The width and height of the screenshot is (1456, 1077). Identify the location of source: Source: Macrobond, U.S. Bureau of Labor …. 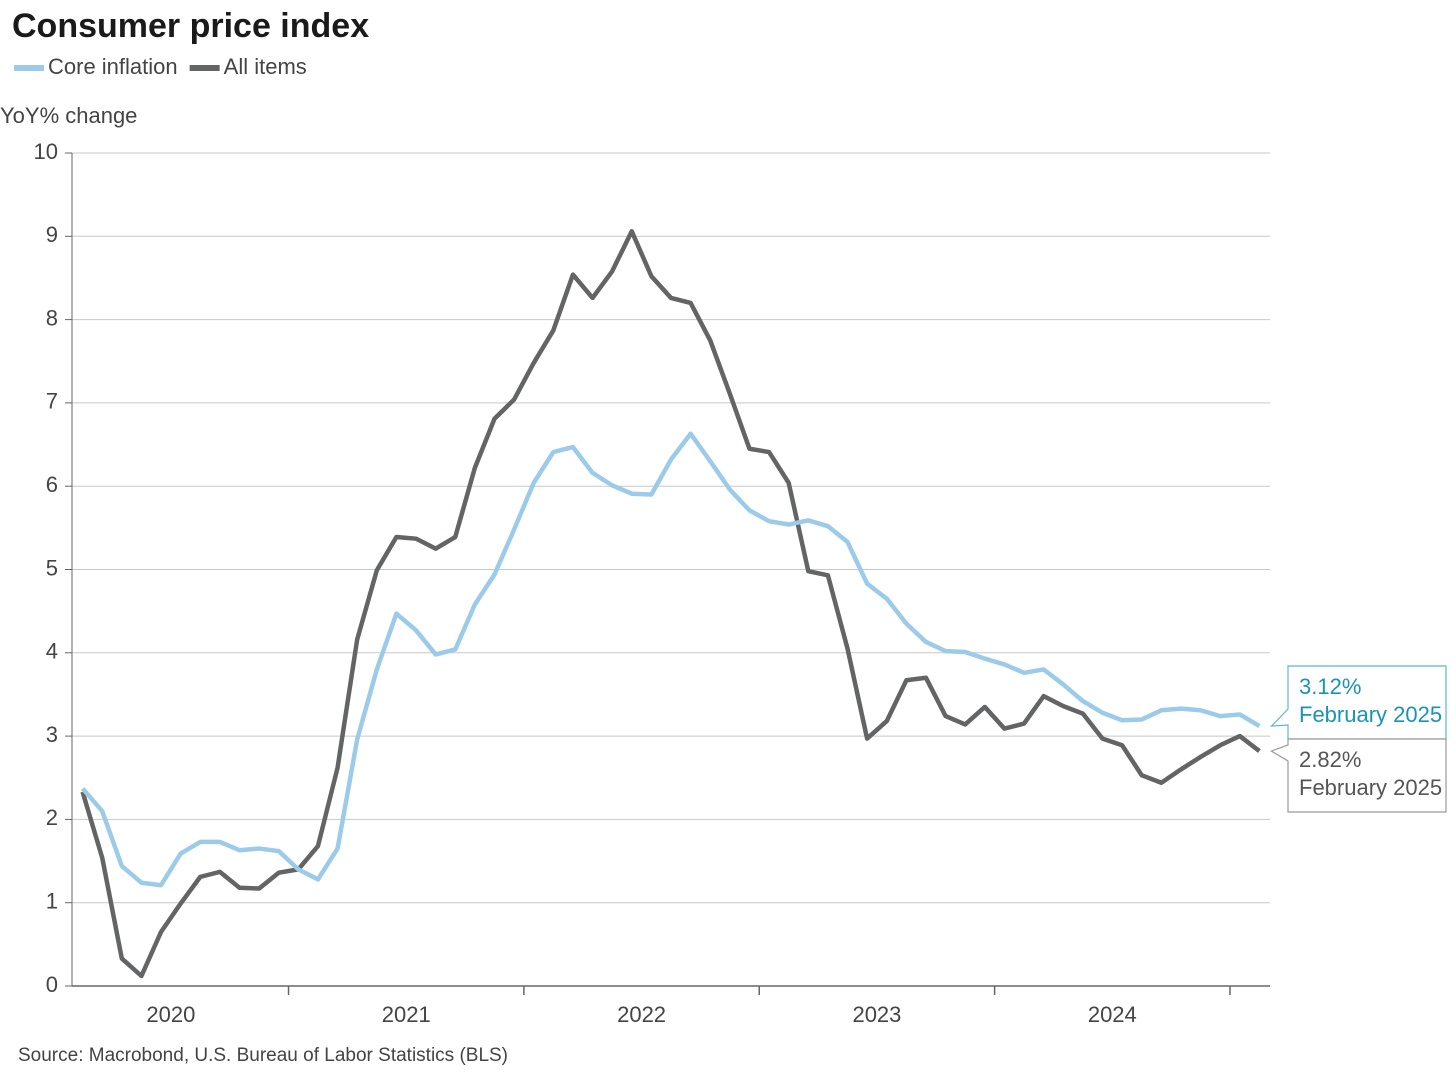
(263, 1055).